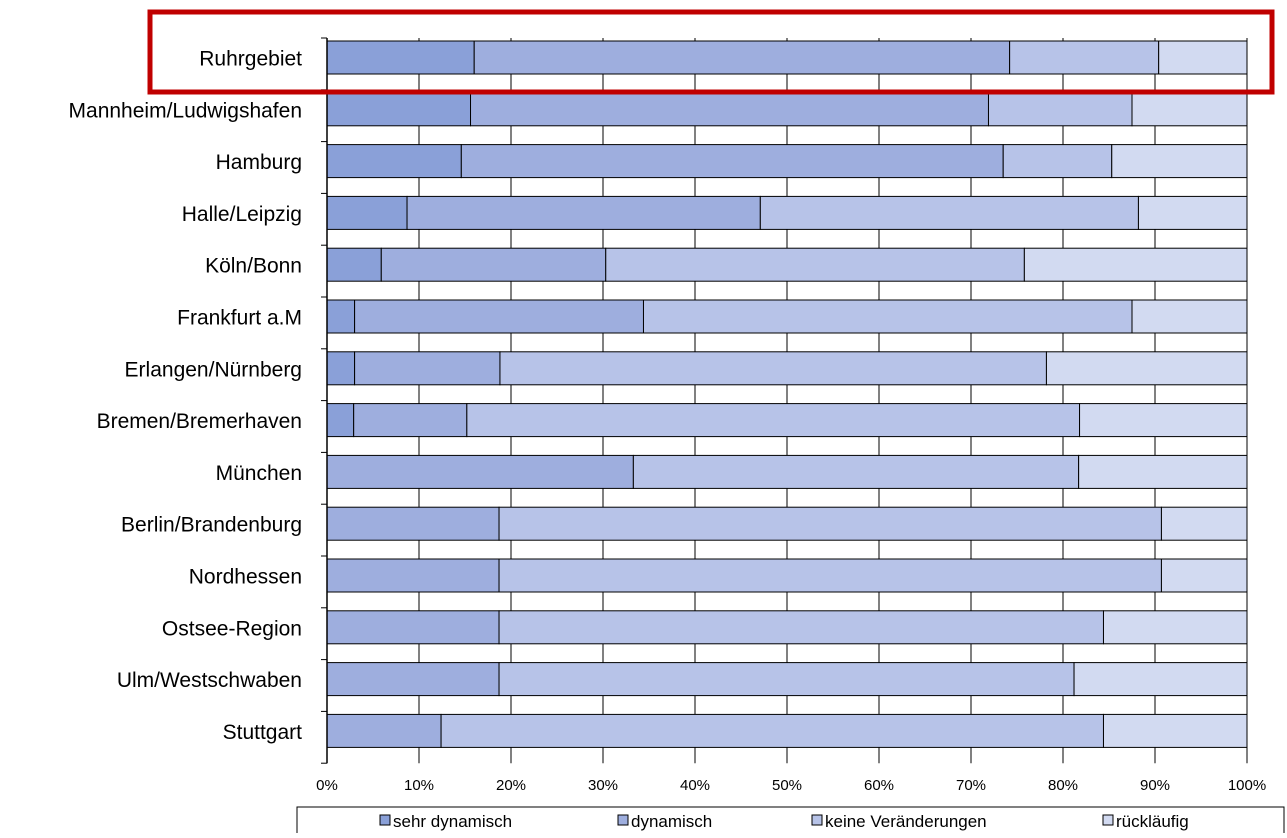  Describe the element at coordinates (419, 785) in the screenshot. I see `x-tick-label: 10%` at that location.